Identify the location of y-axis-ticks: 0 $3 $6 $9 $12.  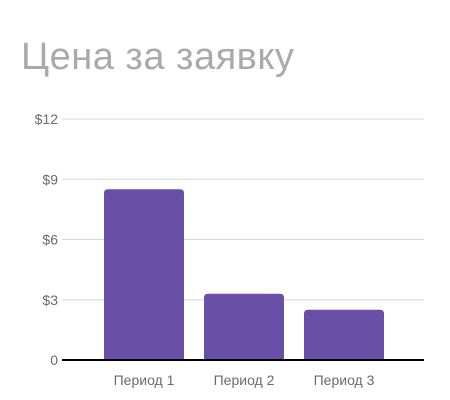
(47, 239).